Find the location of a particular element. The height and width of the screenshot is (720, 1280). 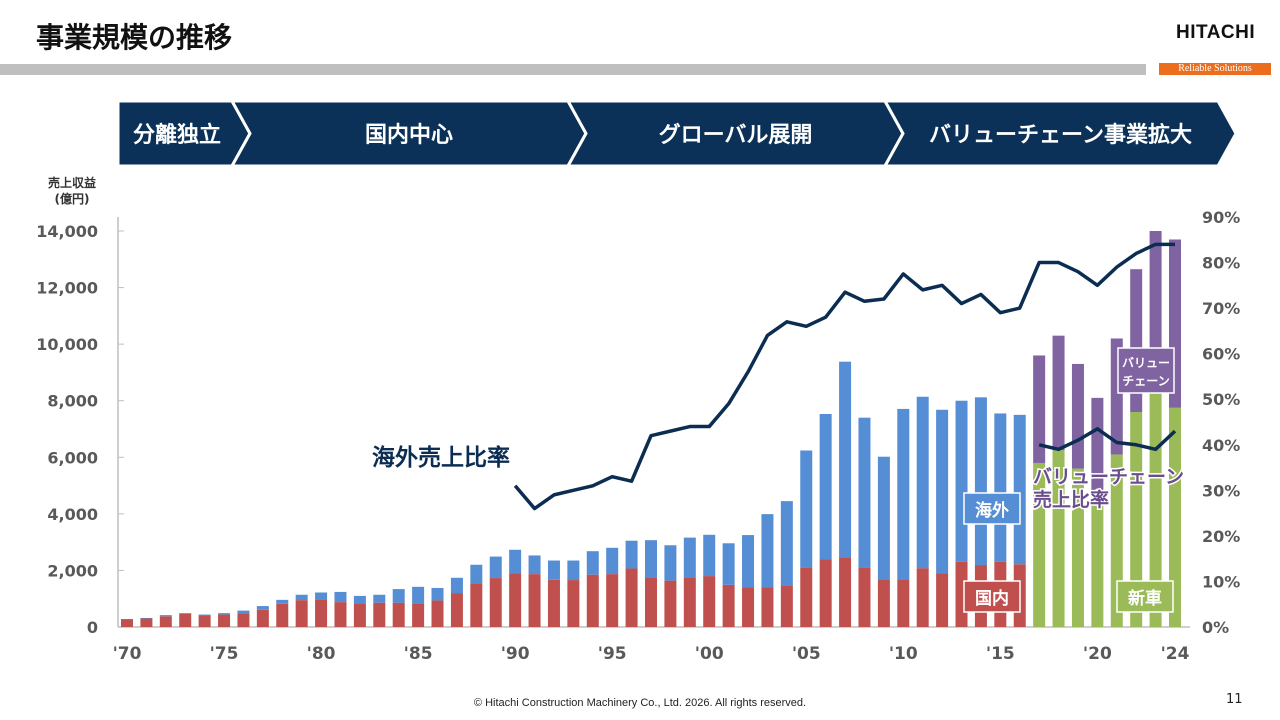

phase-label: グローバル展開 is located at coordinates (736, 135).